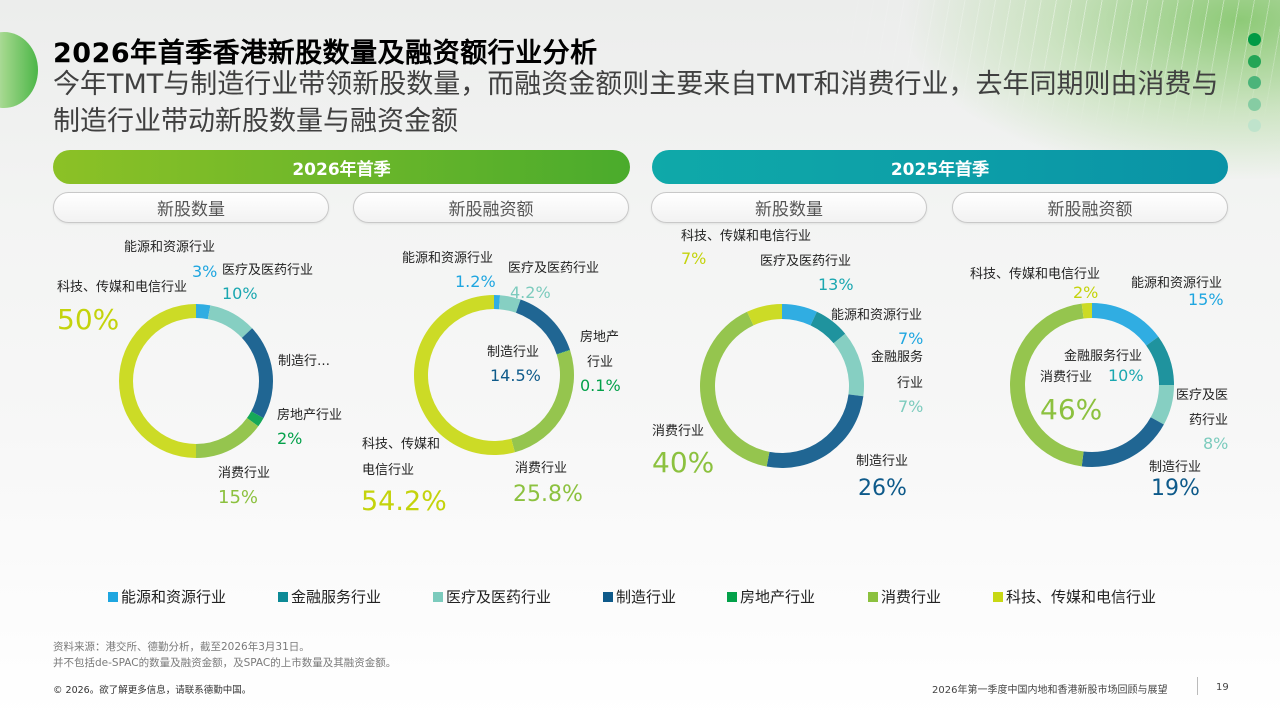 The height and width of the screenshot is (720, 1280). I want to click on legend-swatch-tmt, so click(998, 596).